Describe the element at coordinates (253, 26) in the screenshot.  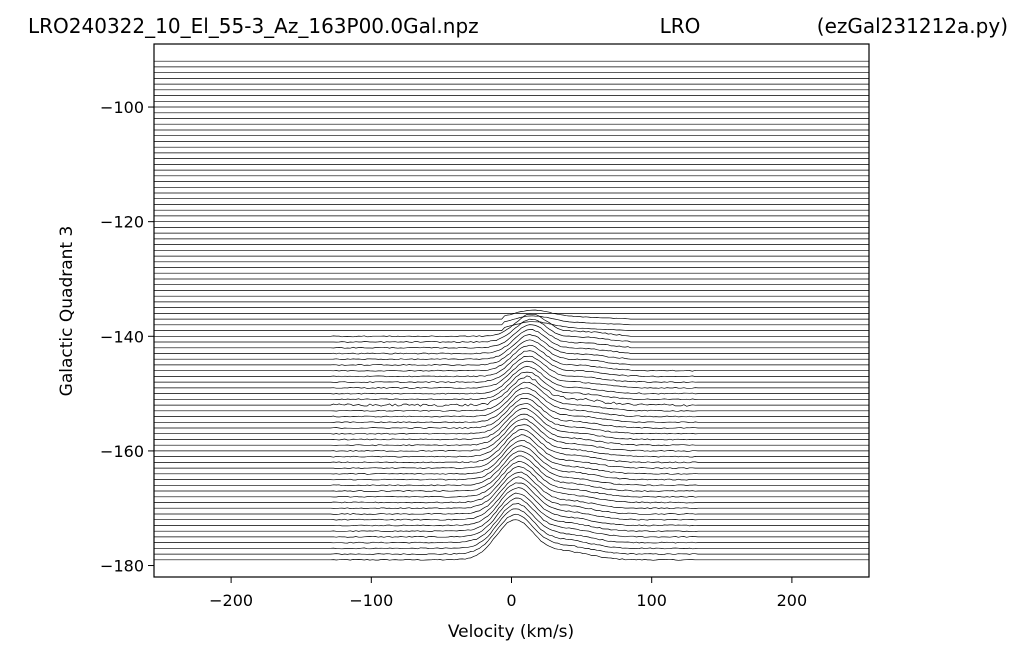
I see `chart-title-left: LRO240322_10_El_55-3_Az_163P00.0Gal.npz` at that location.